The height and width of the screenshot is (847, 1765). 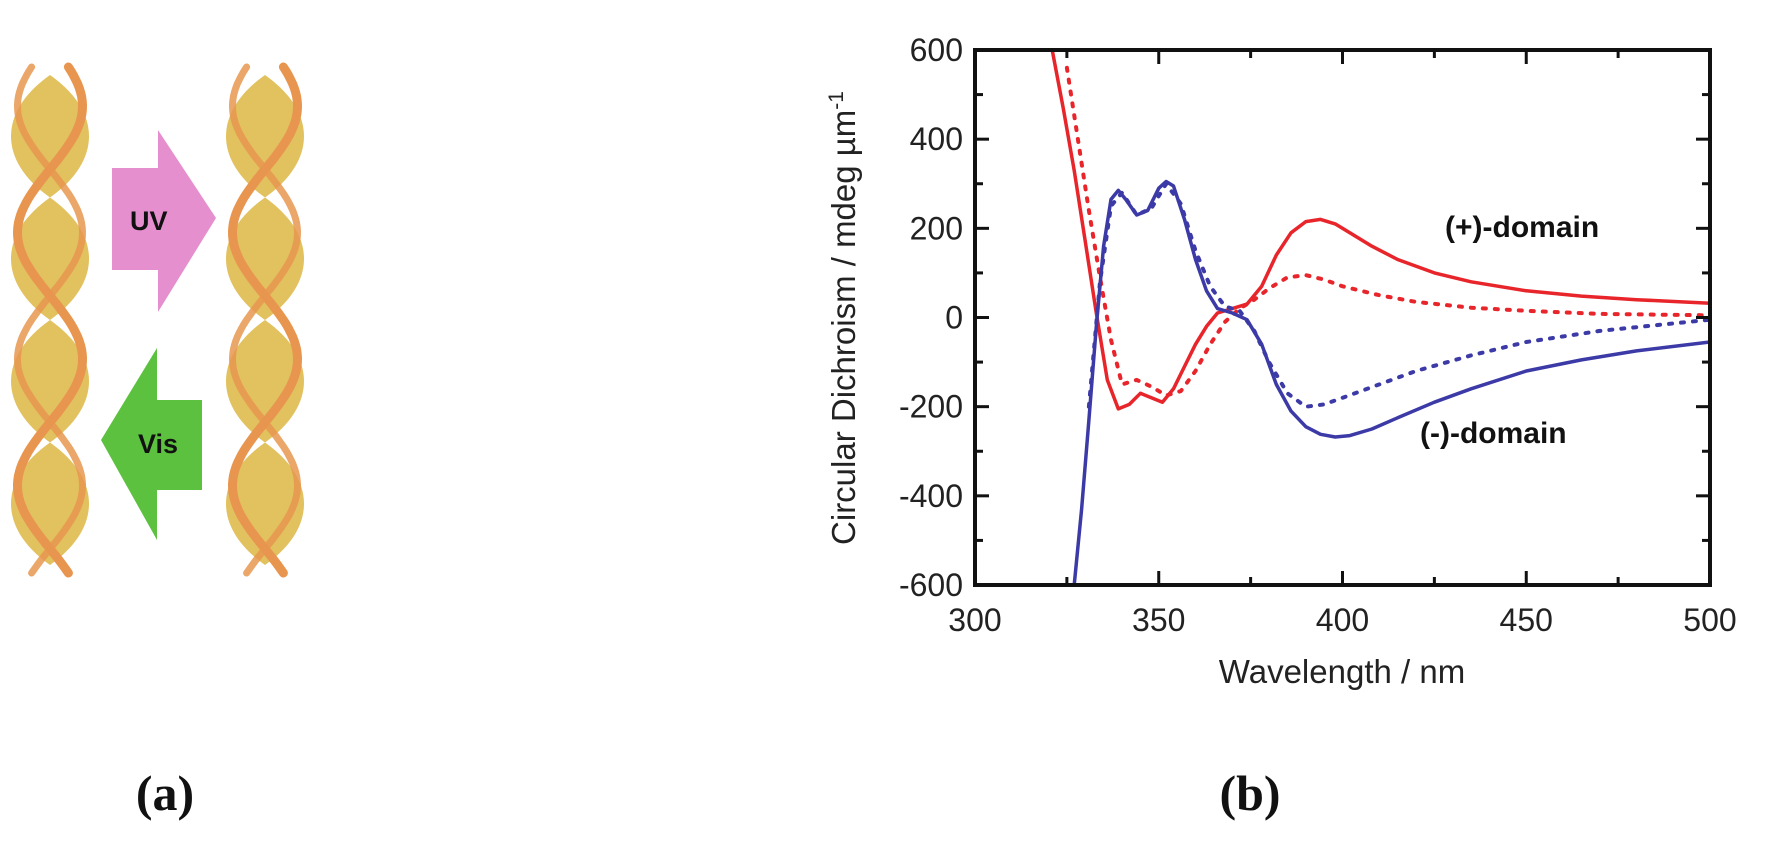 I want to click on y-axis-title: Circular Dichroism / mdeg µm-1, so click(x=843, y=318).